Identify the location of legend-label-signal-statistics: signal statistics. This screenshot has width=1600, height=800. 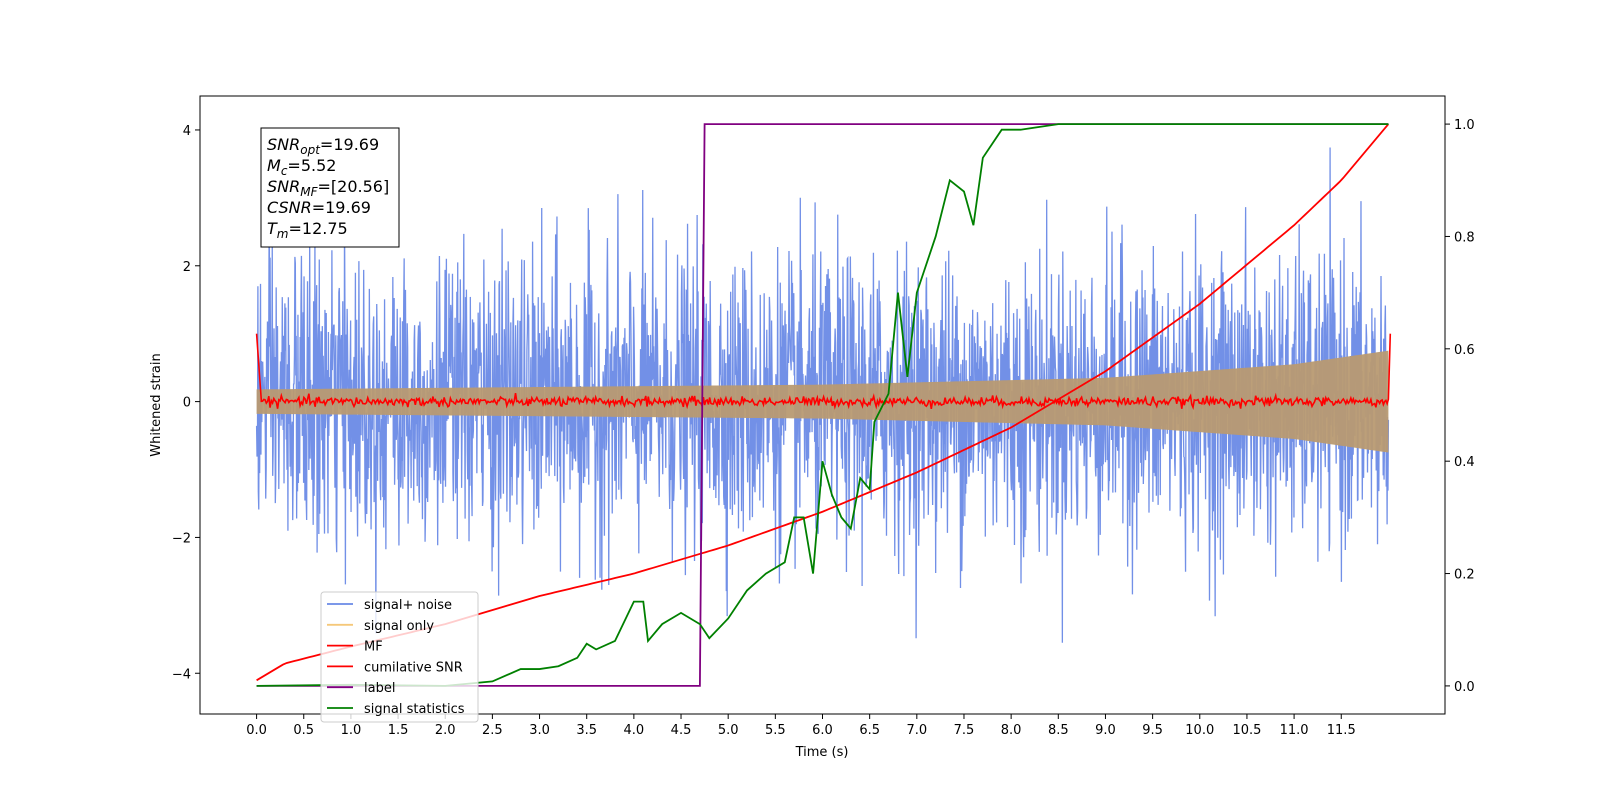
(414, 709).